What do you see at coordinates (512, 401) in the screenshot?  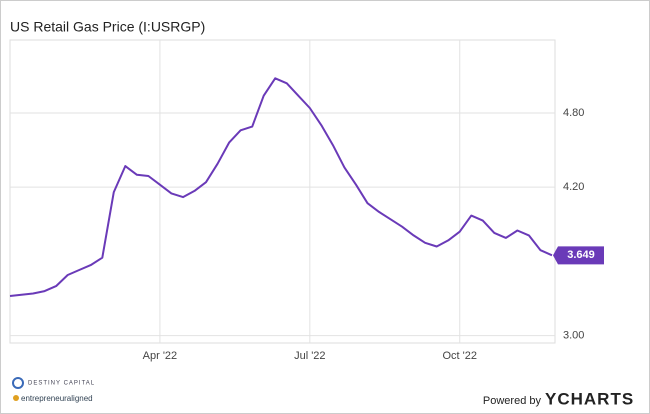 I see `powered-by: Powered by` at bounding box center [512, 401].